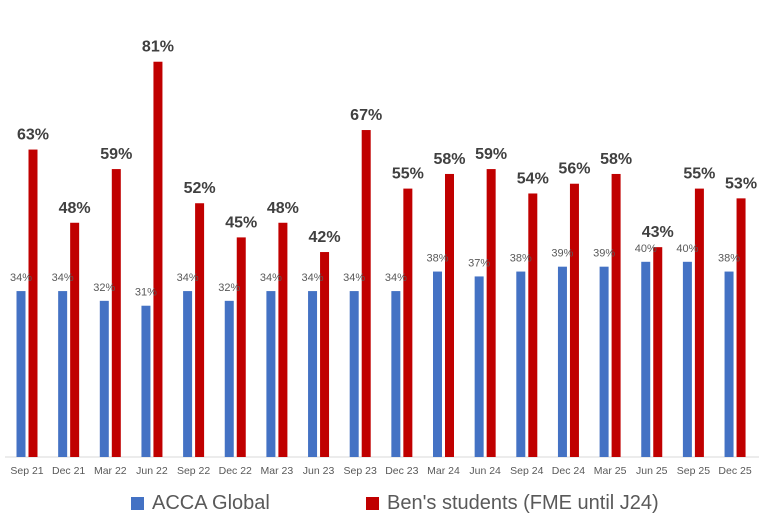 The width and height of the screenshot is (764, 528). What do you see at coordinates (319, 471) in the screenshot?
I see `x-tick-label: Jun 23` at bounding box center [319, 471].